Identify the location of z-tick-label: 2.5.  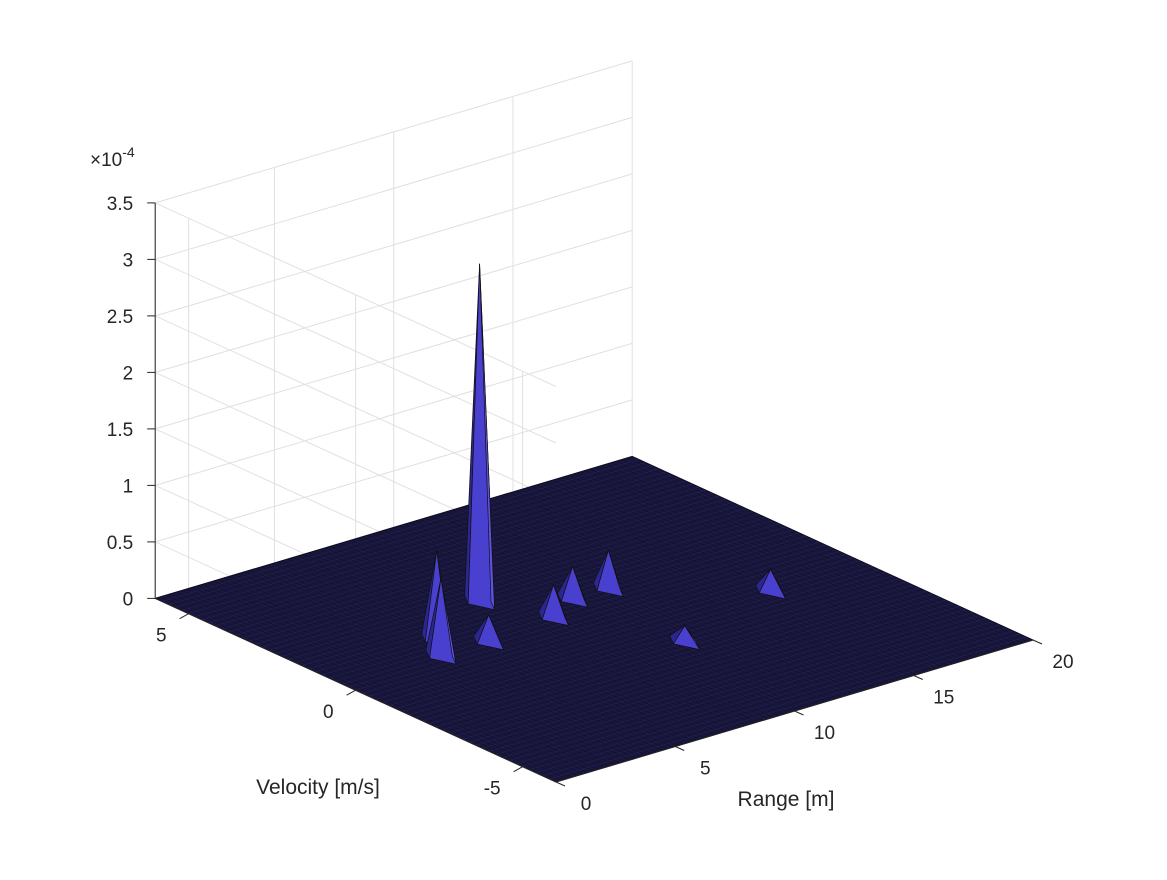
(120, 317).